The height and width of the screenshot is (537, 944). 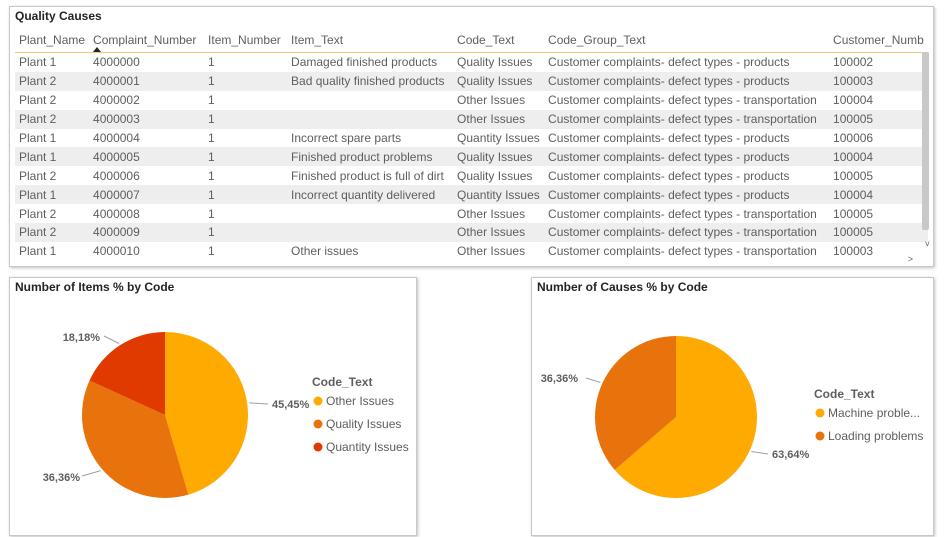 I want to click on cell-complaint-number: 4000006, so click(x=116, y=175).